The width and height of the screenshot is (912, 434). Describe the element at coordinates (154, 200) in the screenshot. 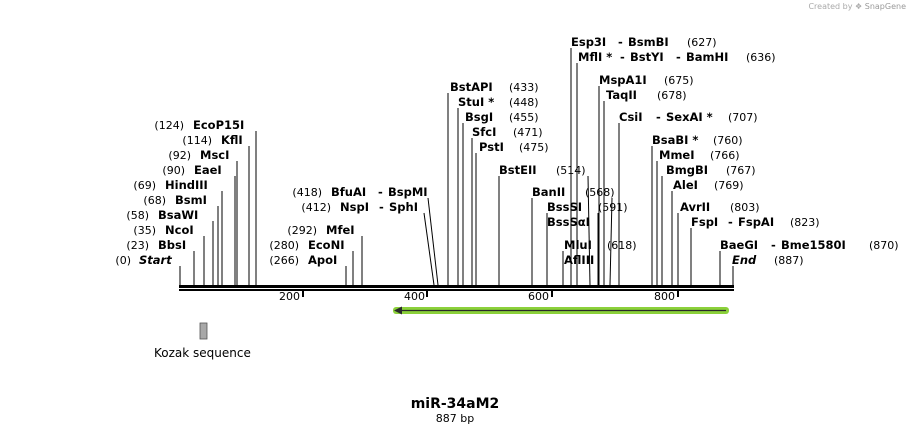

I see `site-pos: (68)` at that location.